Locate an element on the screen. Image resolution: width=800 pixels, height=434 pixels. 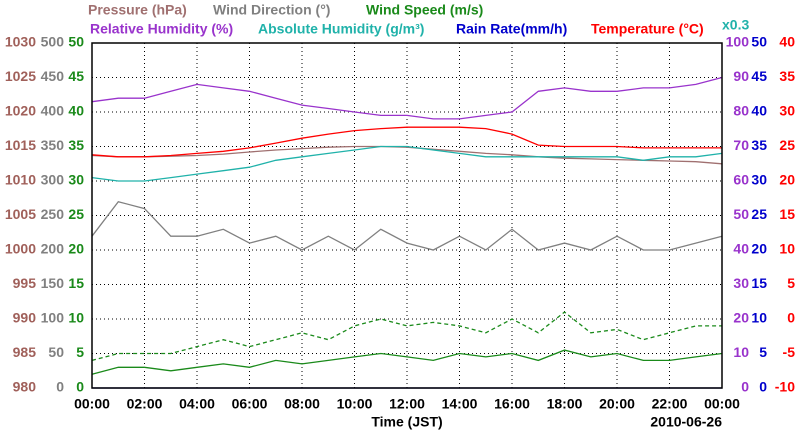
y-tick-label: 400 is located at coordinates (53, 111).